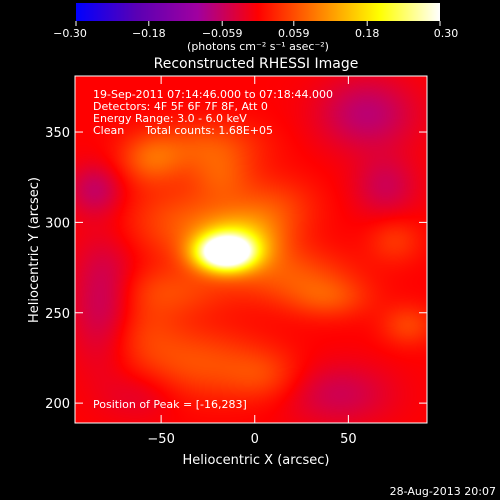 Image resolution: width=500 pixels, height=500 pixels. What do you see at coordinates (258, 46) in the screenshot?
I see `colorbar-units-label: (photons cm⁻² s⁻¹ asec⁻²)` at bounding box center [258, 46].